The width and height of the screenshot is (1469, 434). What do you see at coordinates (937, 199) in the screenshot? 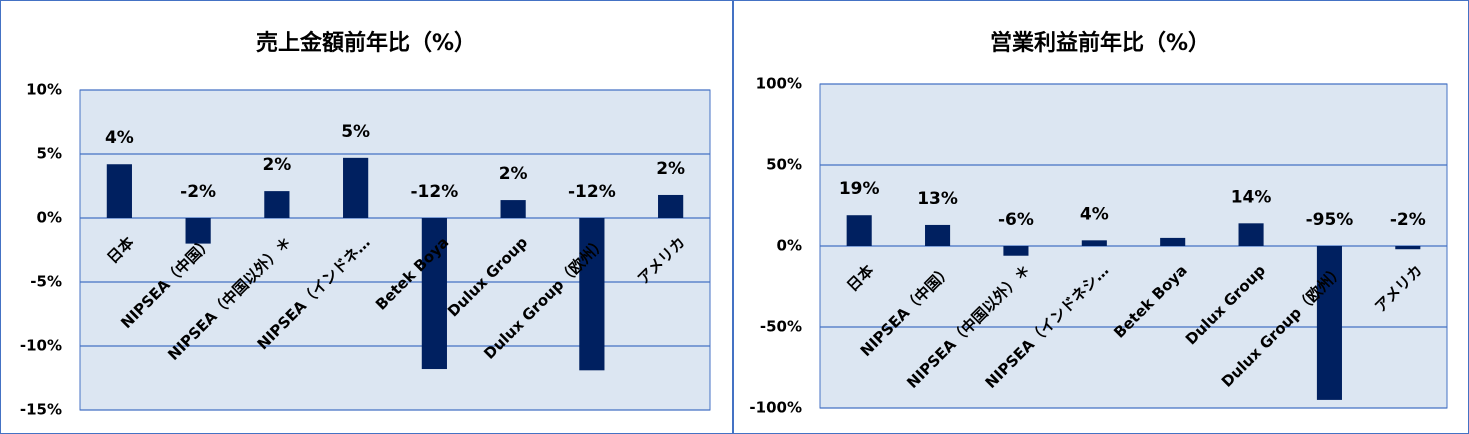
I see `data-label: 13%` at bounding box center [937, 199].